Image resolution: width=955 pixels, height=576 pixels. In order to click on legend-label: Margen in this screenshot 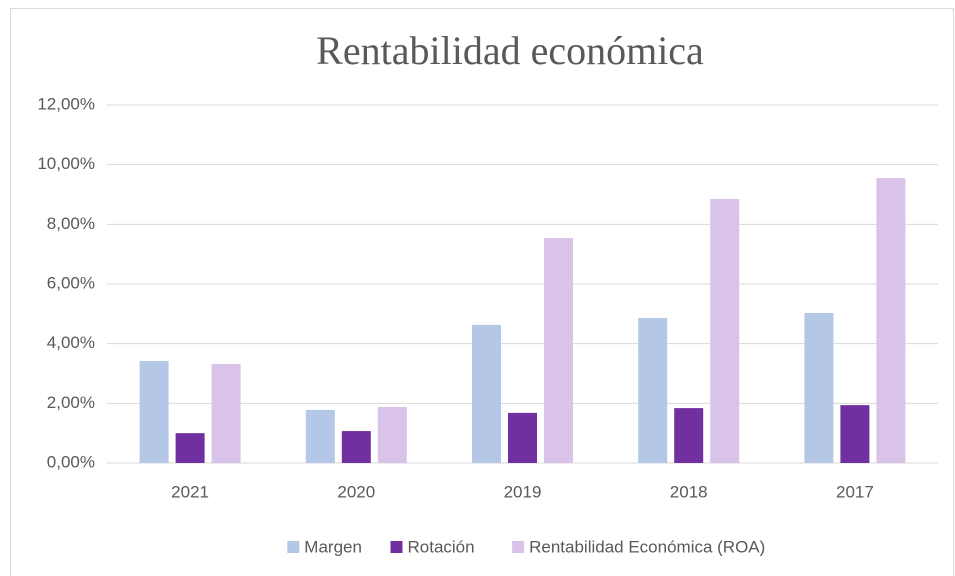, I will do `click(333, 546)`.